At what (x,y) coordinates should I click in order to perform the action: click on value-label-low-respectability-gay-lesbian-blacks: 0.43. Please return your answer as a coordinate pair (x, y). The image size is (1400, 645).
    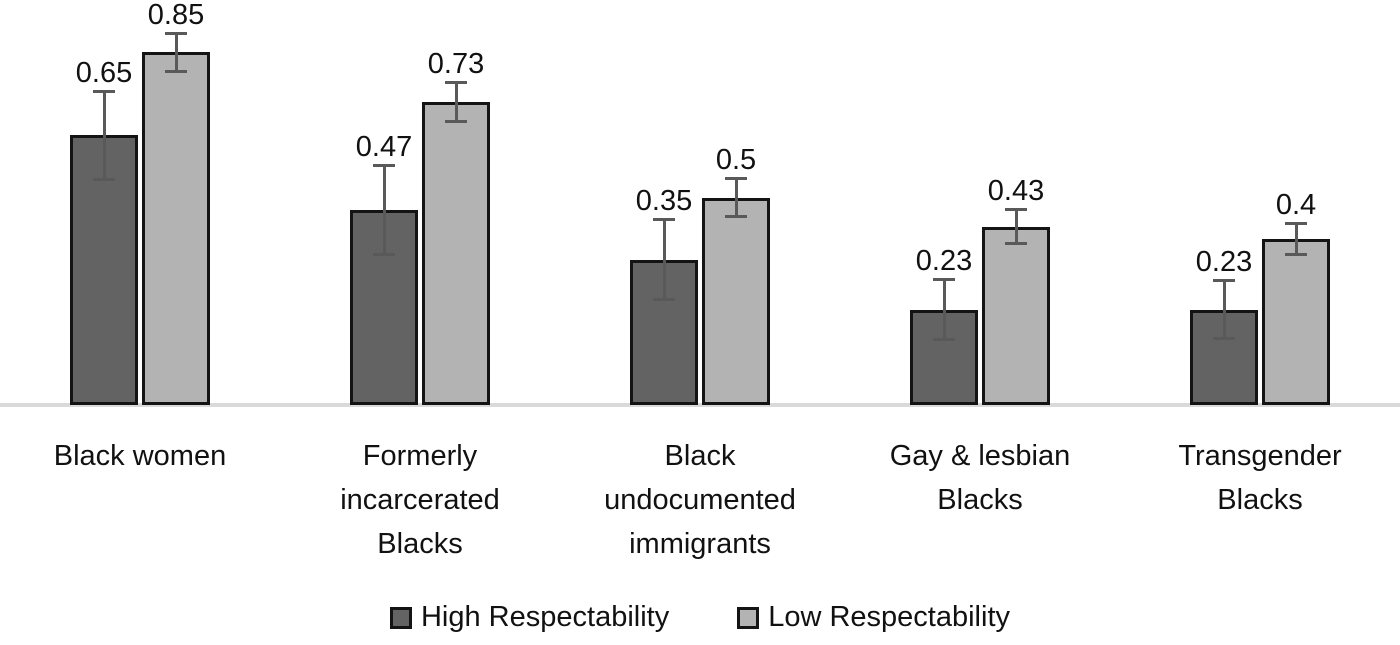
    Looking at the image, I should click on (1016, 190).